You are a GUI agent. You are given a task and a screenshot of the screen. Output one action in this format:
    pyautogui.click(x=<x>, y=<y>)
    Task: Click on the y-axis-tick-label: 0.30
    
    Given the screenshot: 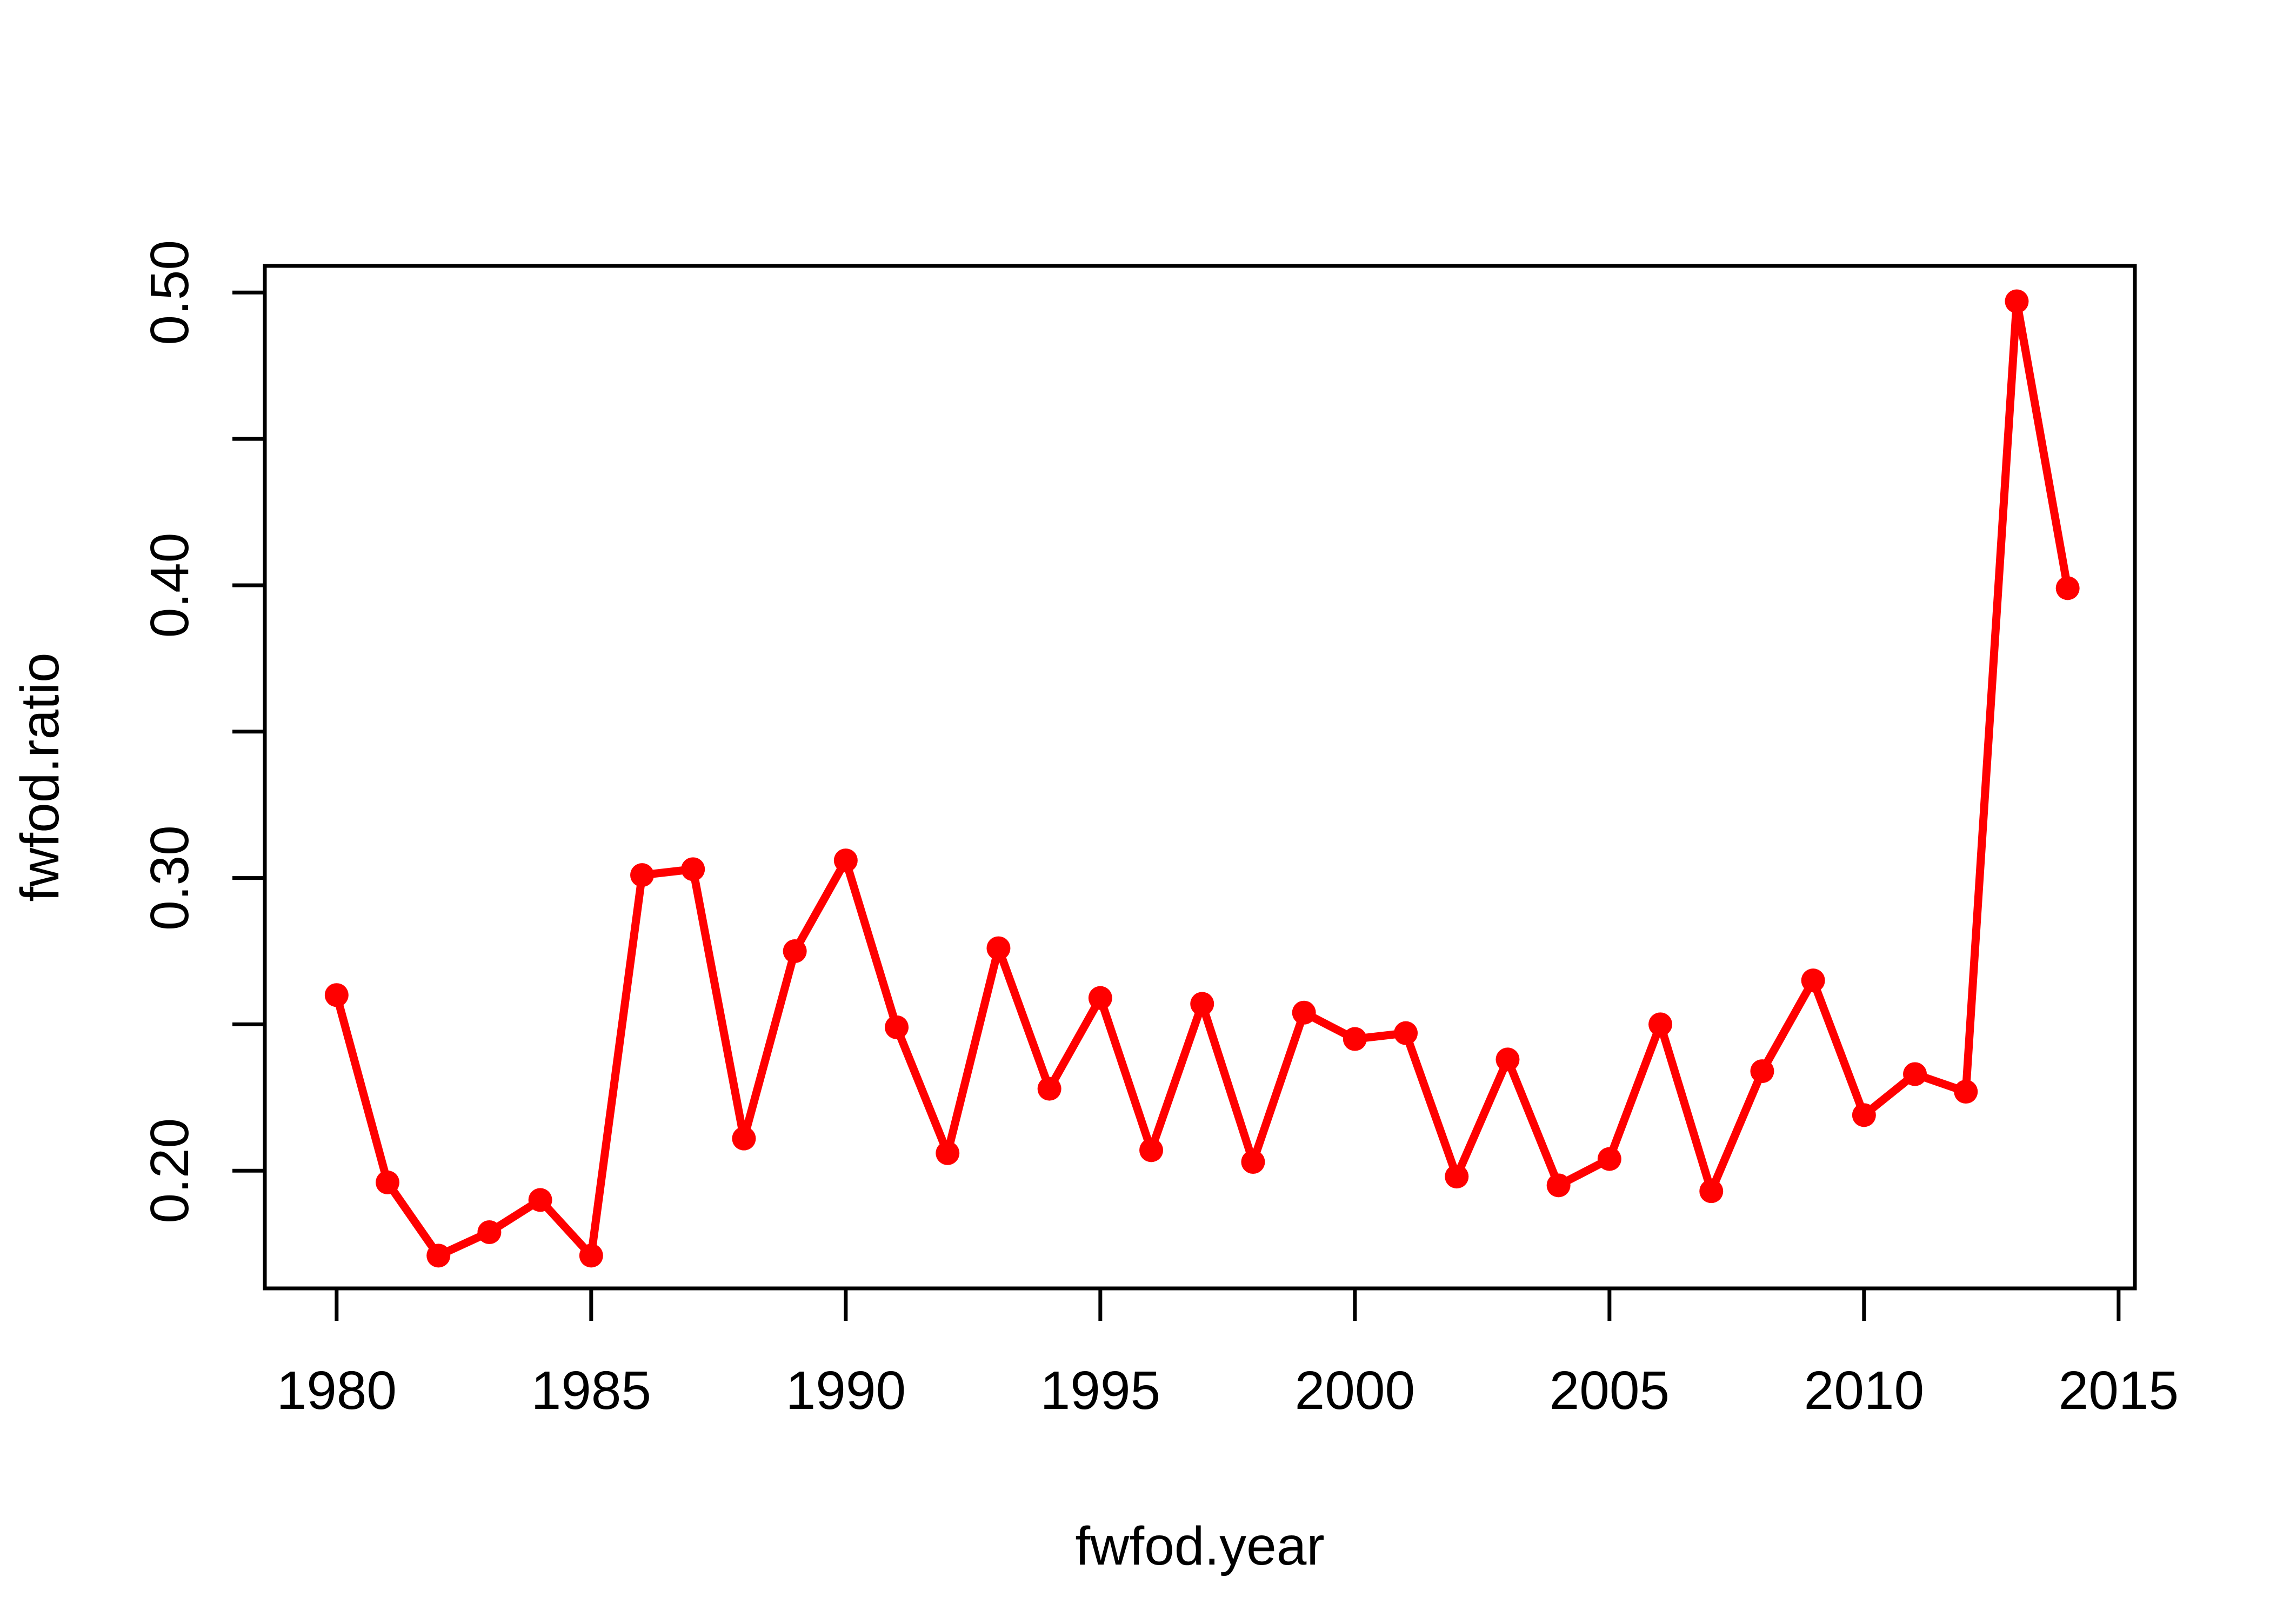 What is the action you would take?
    pyautogui.click(x=169, y=878)
    